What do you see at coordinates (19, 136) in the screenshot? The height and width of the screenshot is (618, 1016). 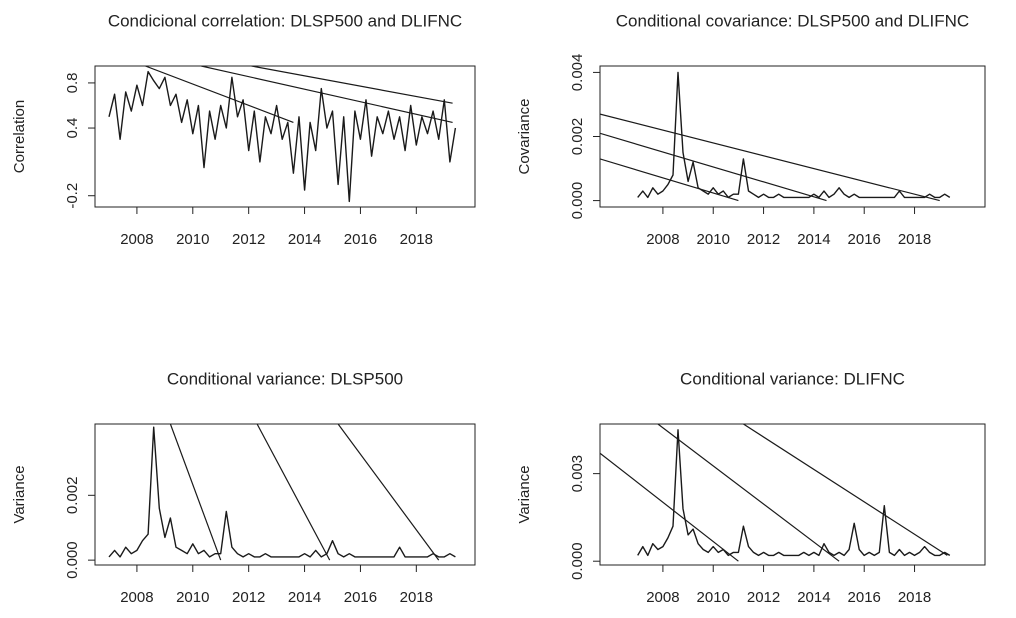 I see `y-axis-label: Correlation` at bounding box center [19, 136].